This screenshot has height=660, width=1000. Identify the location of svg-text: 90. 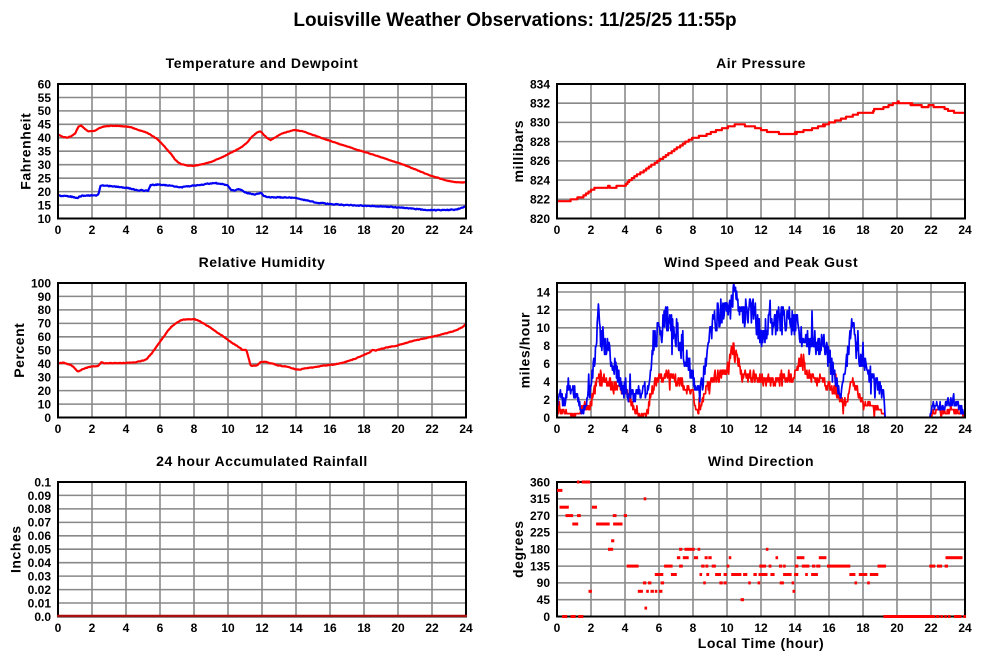
(544, 583).